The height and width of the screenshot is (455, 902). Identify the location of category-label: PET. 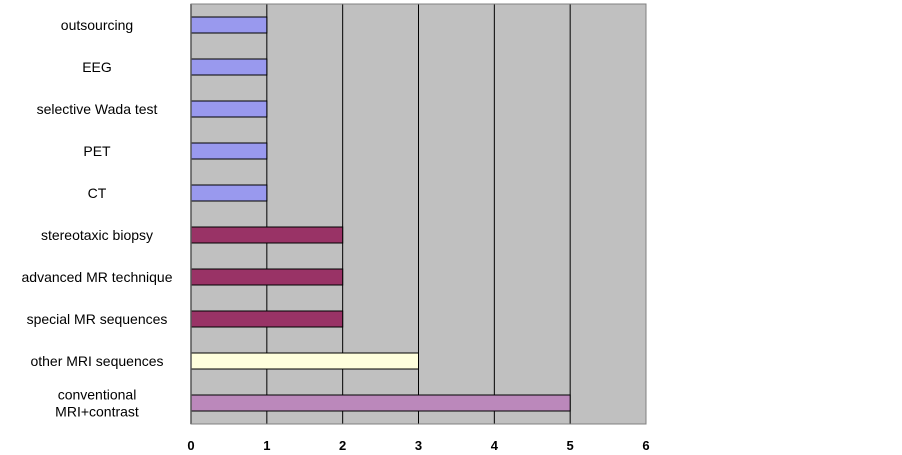
(97, 151).